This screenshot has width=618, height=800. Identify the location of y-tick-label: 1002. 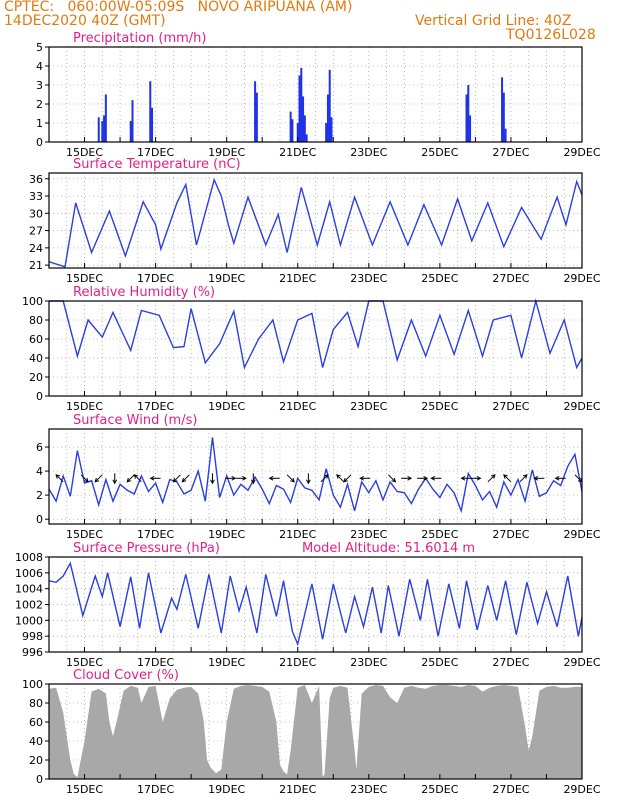
(29, 605).